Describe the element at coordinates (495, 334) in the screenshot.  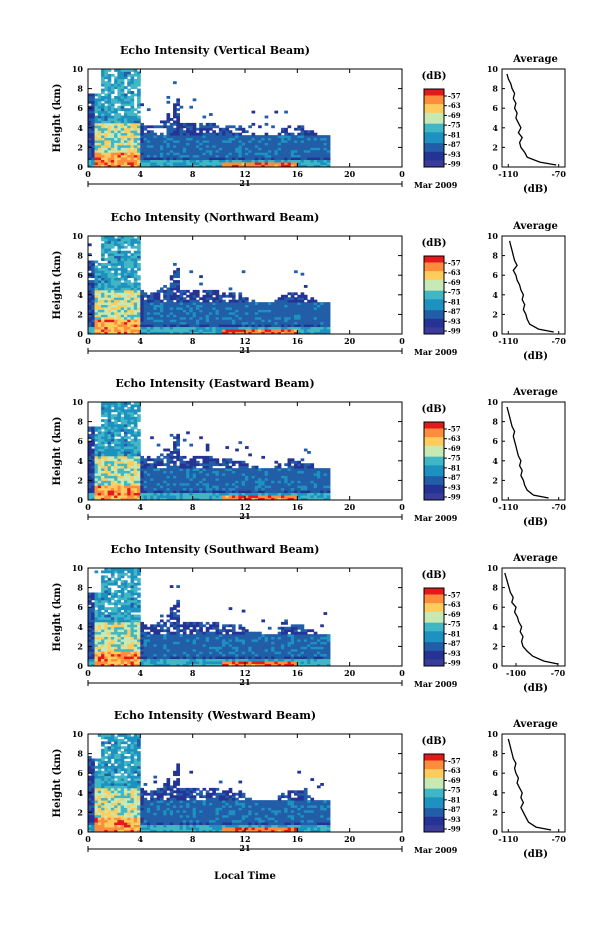
I see `profile-y-tick-label: 0` at that location.